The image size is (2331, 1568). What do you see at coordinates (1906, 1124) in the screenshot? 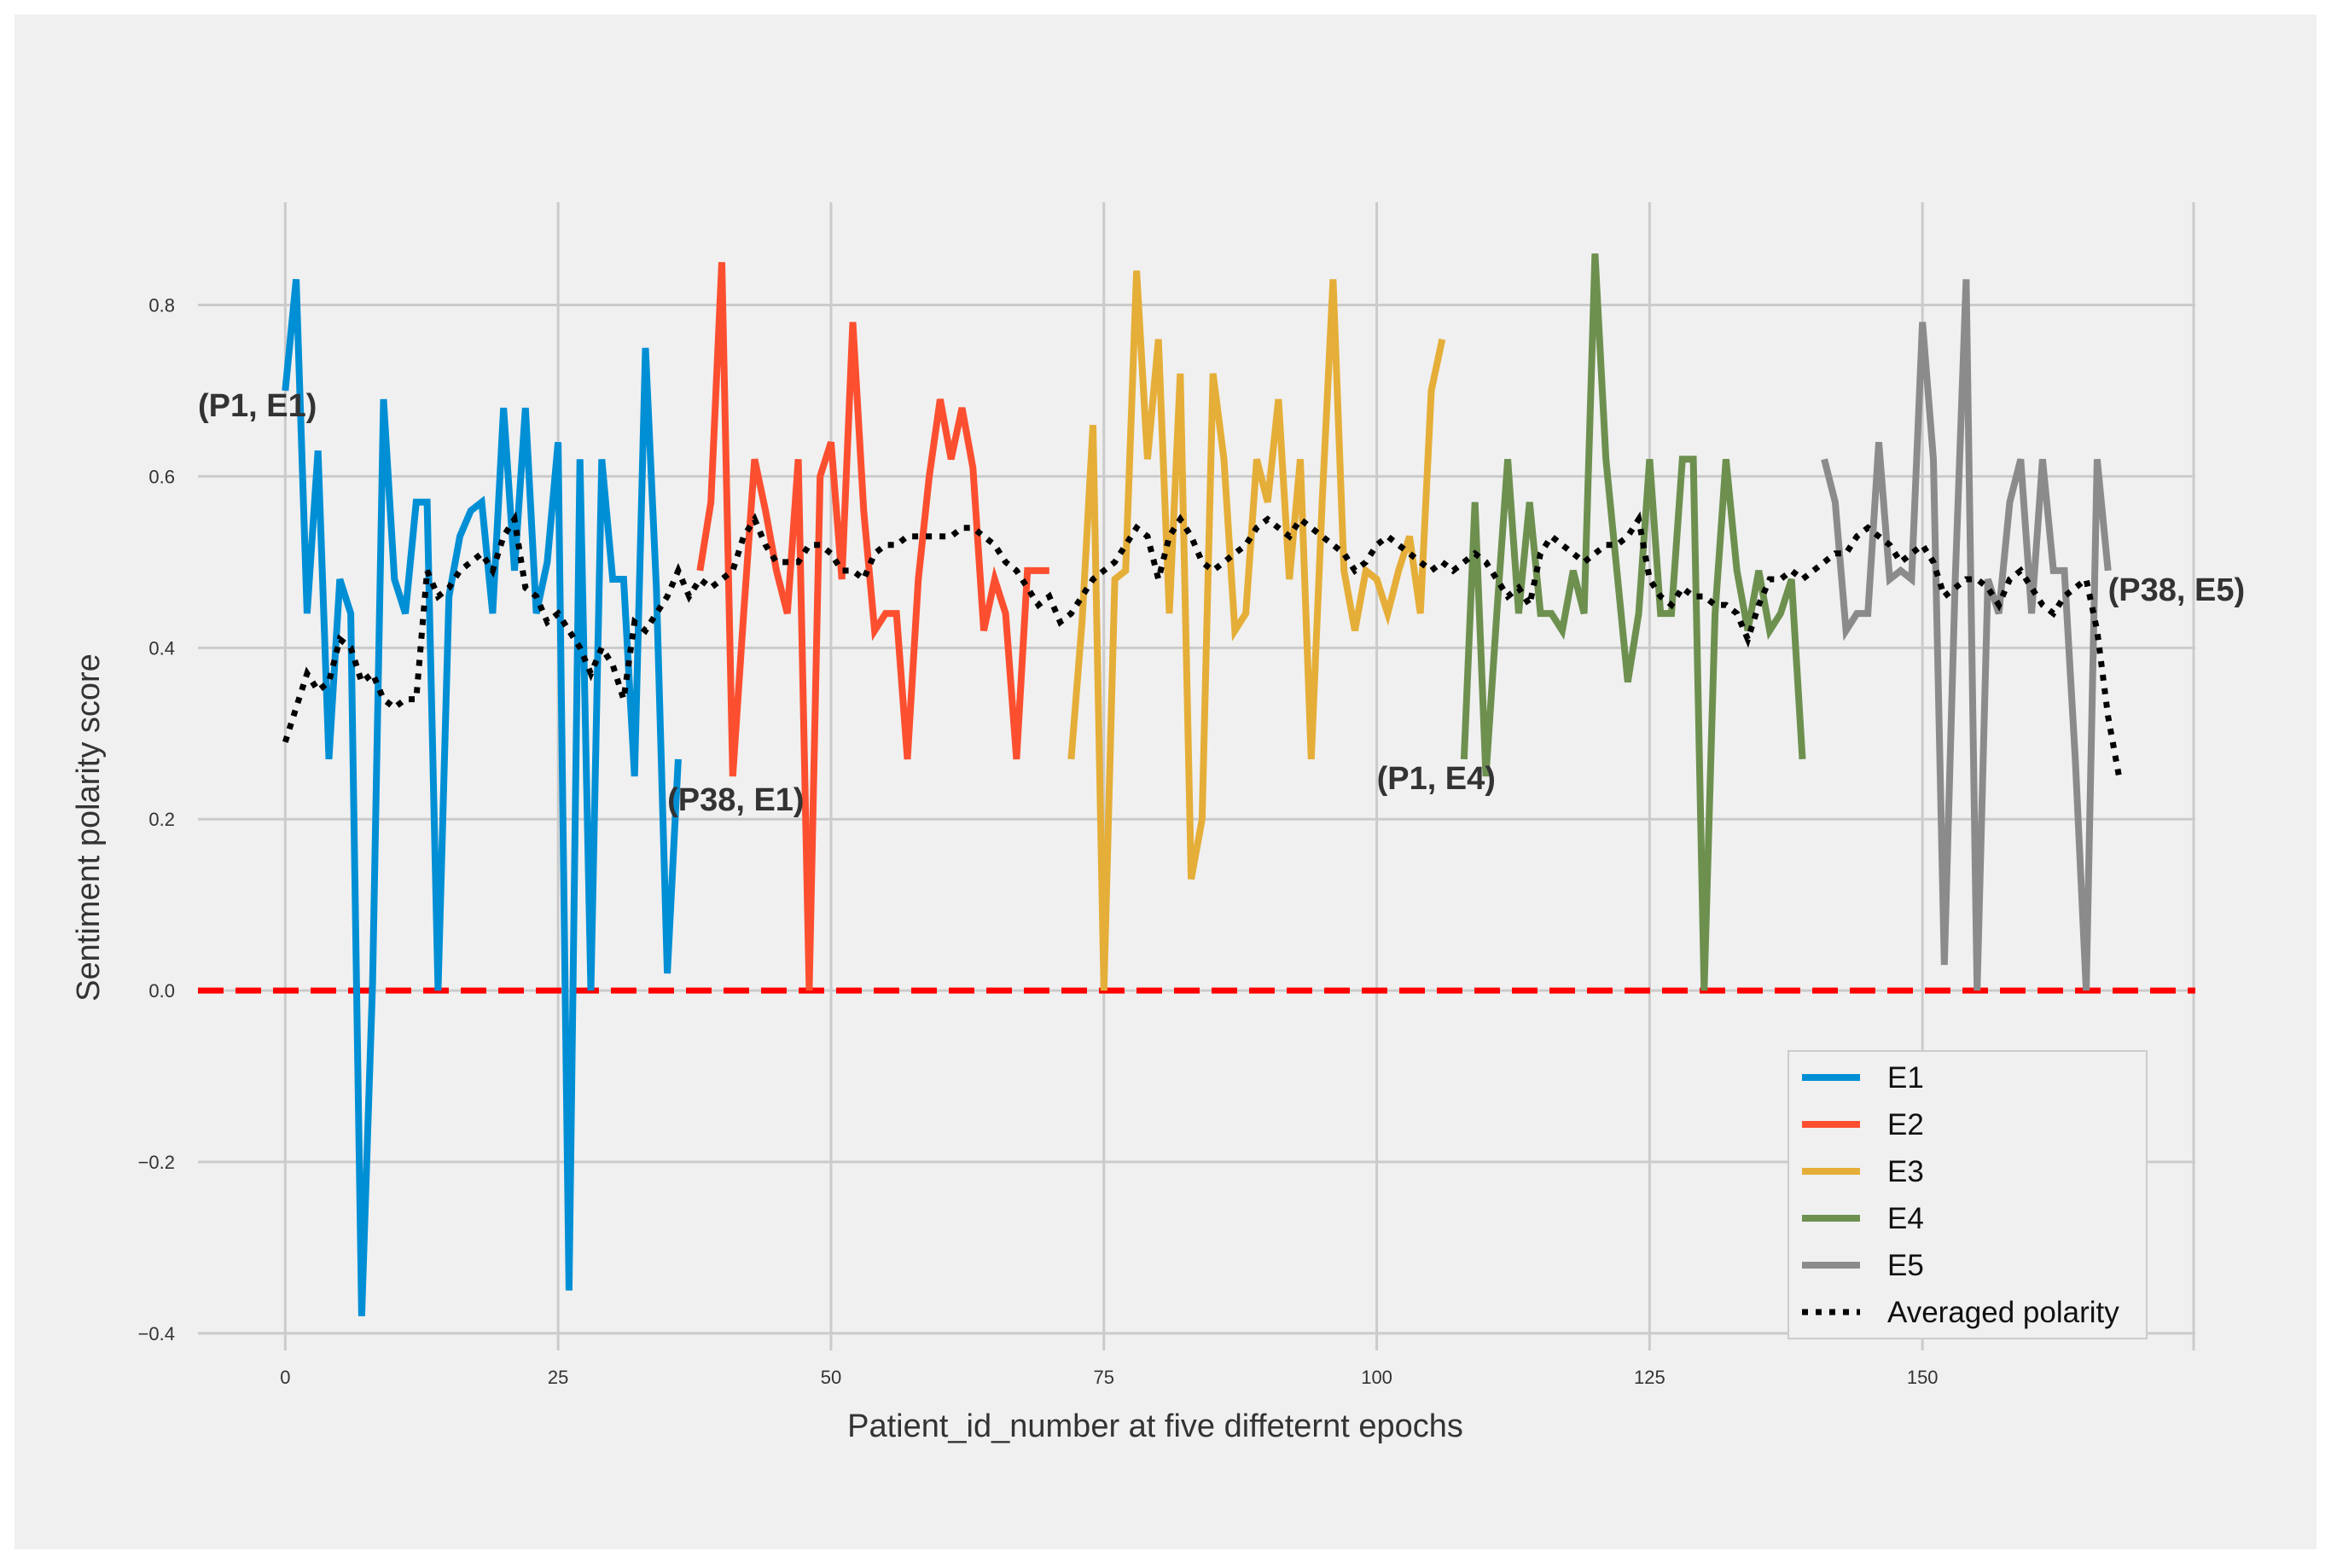
I see `legend-label: E2` at bounding box center [1906, 1124].